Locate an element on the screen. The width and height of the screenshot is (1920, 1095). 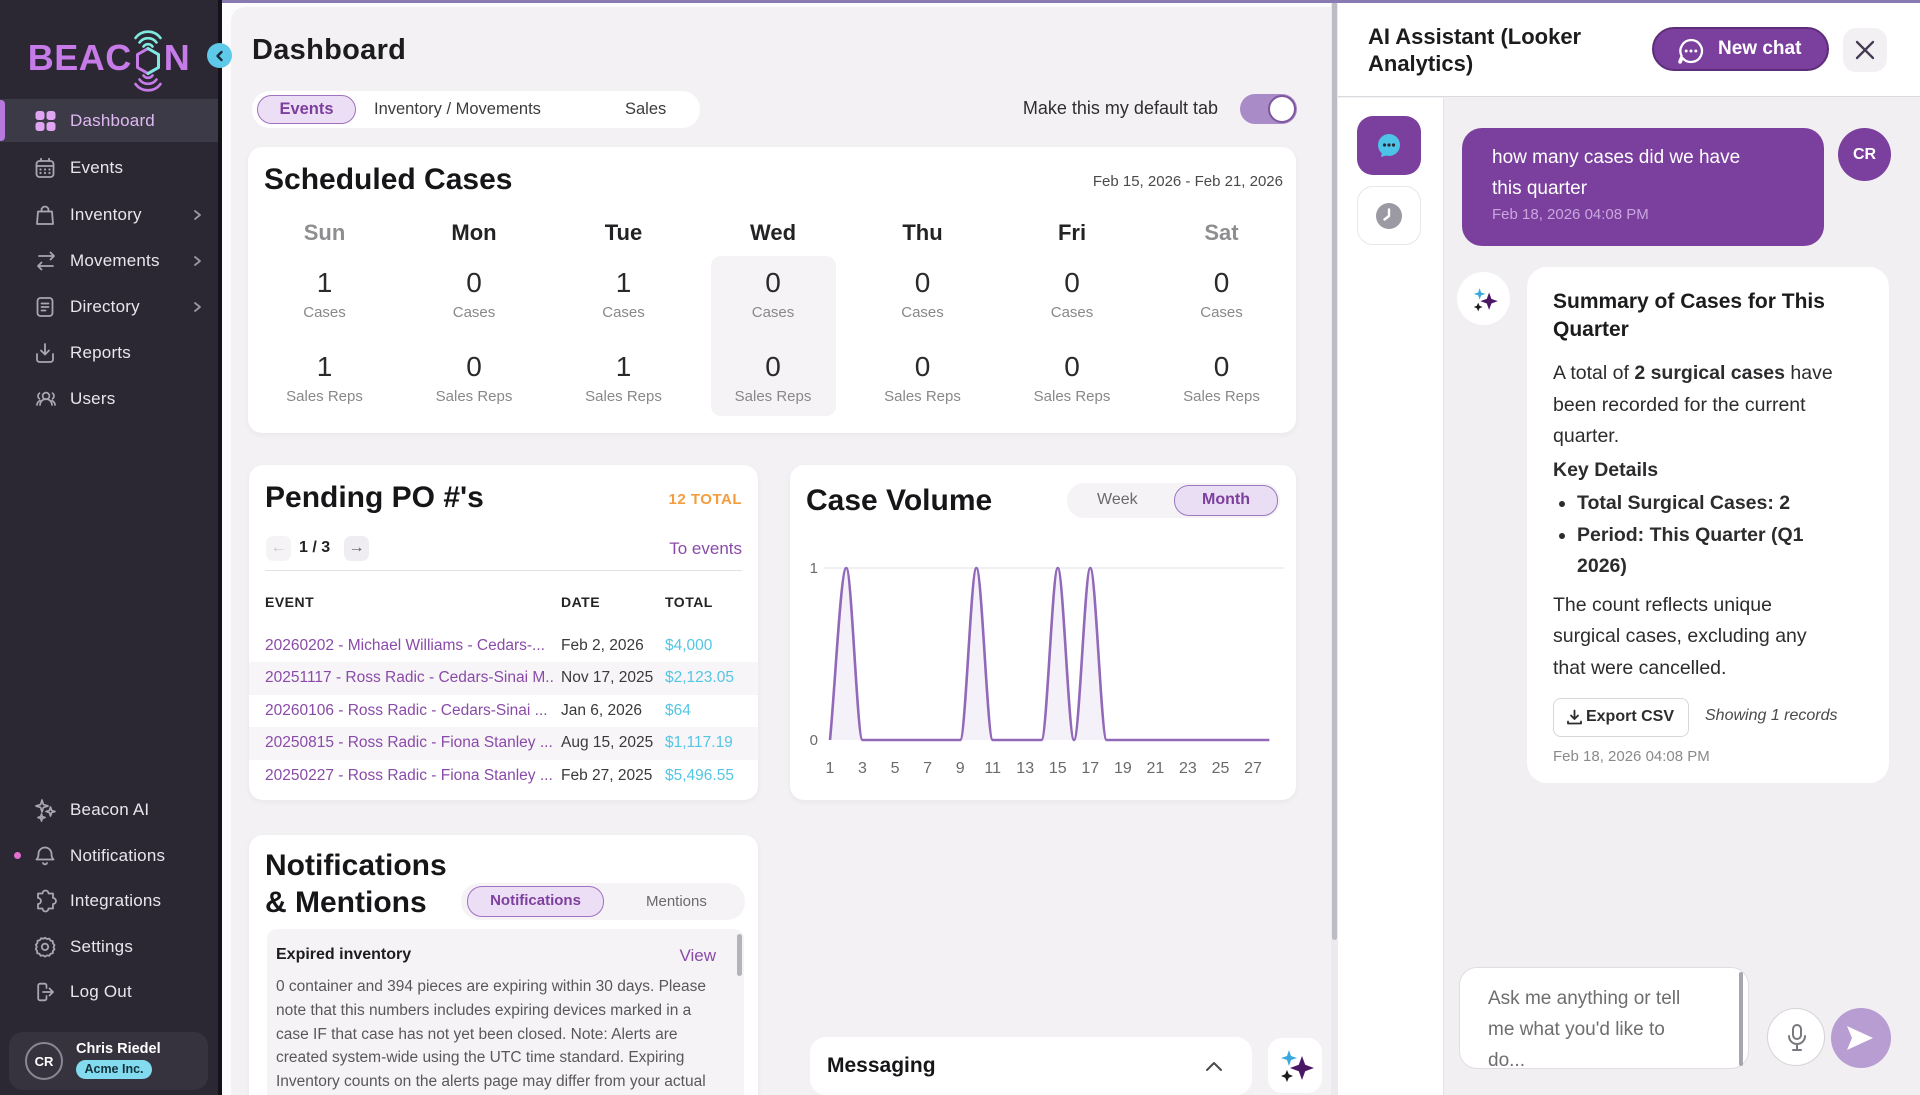
svg-text: 5 is located at coordinates (895, 768).